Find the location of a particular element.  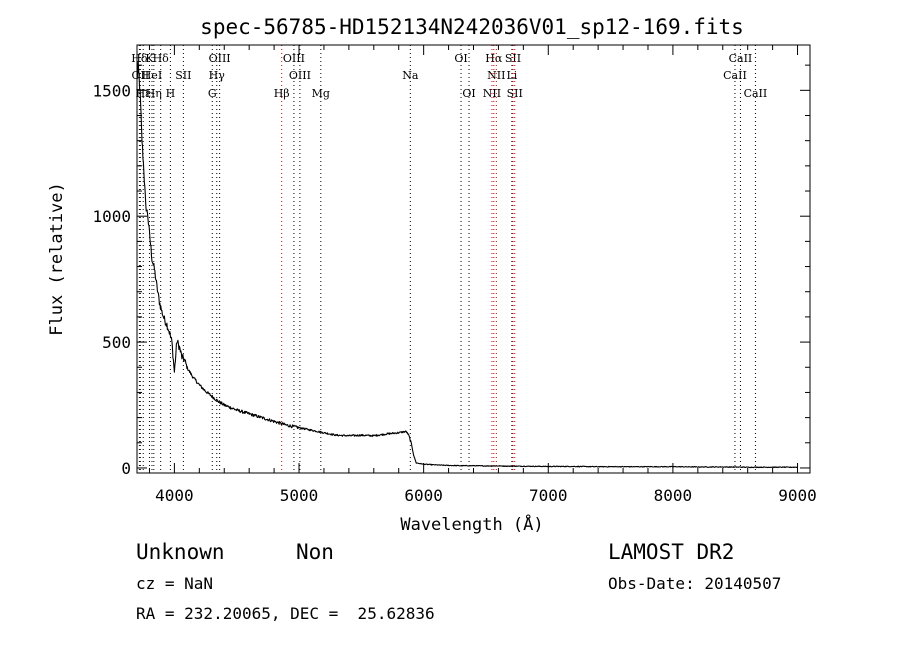

line-marker-label: Na is located at coordinates (410, 75).